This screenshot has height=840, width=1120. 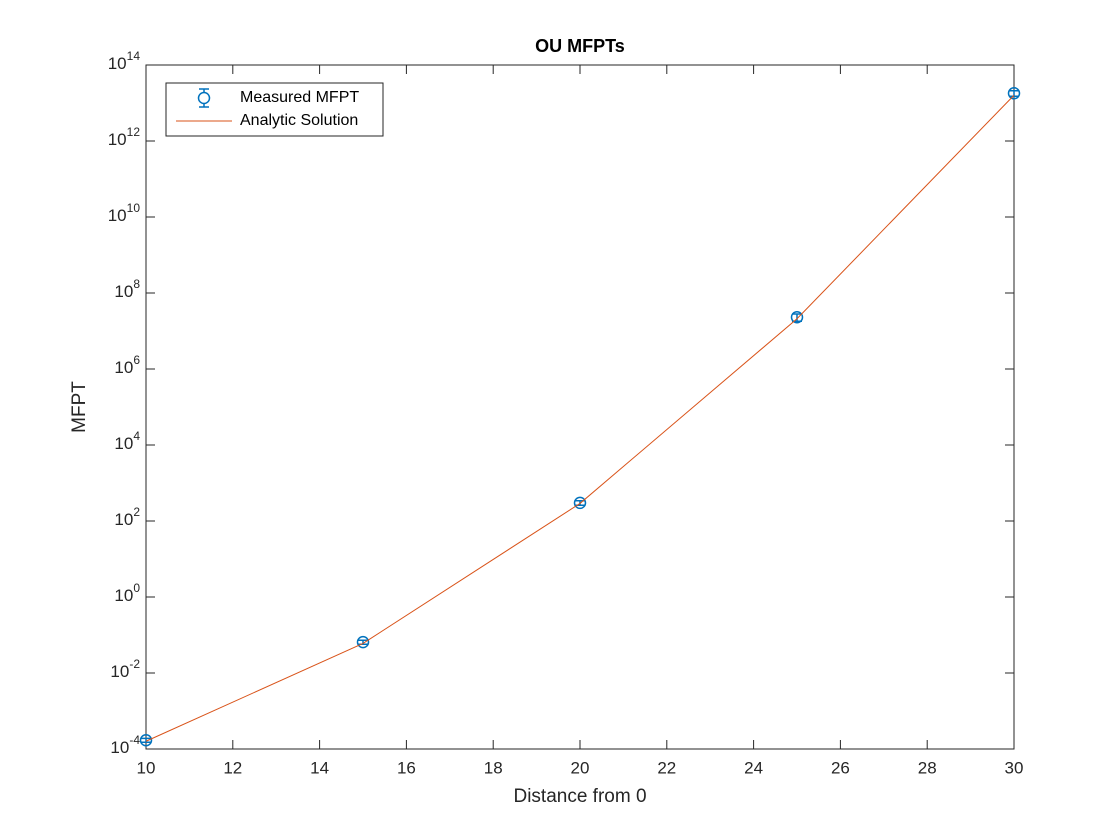 I want to click on y-tick-label: 10⁸, so click(x=127, y=289).